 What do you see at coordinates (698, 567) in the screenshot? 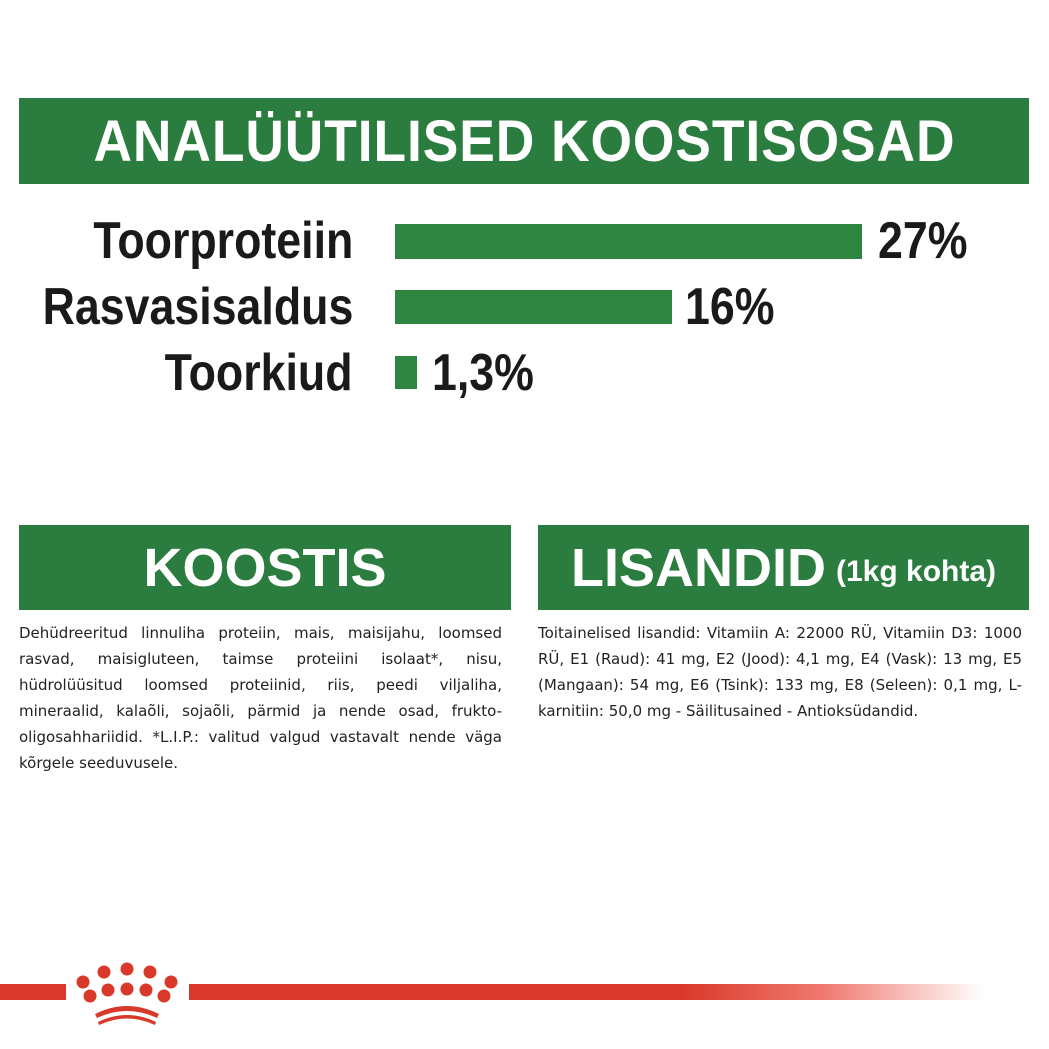
I see `section-title: LISANDID` at bounding box center [698, 567].